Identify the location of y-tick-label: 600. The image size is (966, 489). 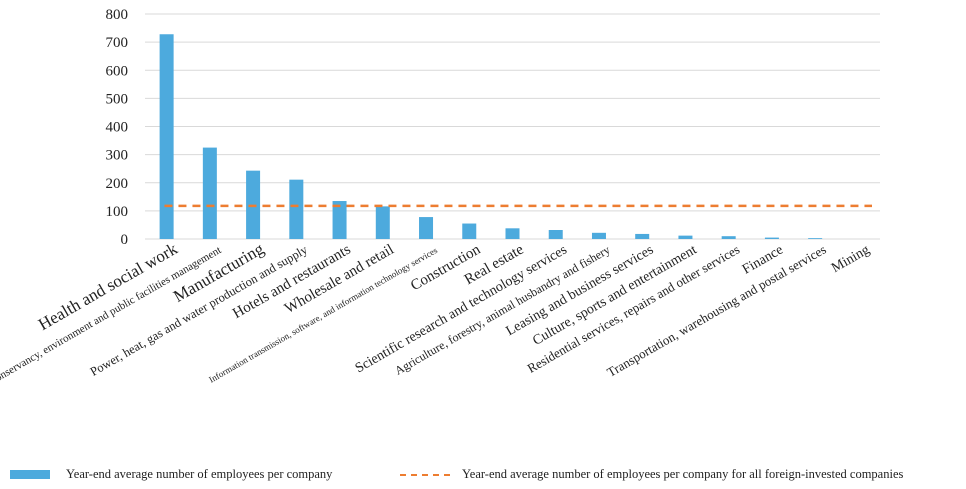
(117, 71).